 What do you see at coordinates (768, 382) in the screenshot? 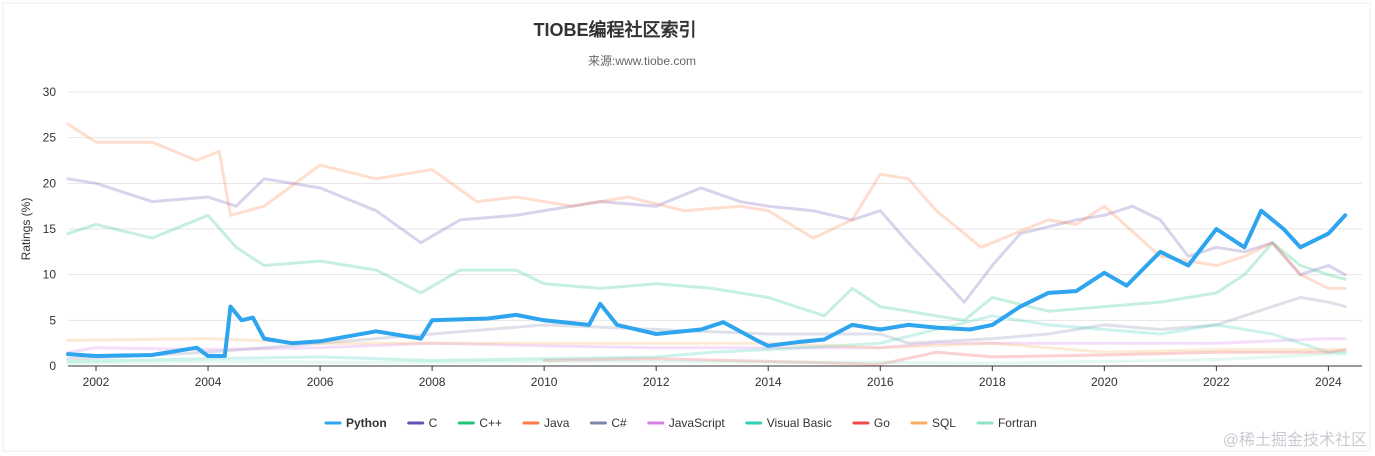
I see `x-tick-label: 2014` at bounding box center [768, 382].